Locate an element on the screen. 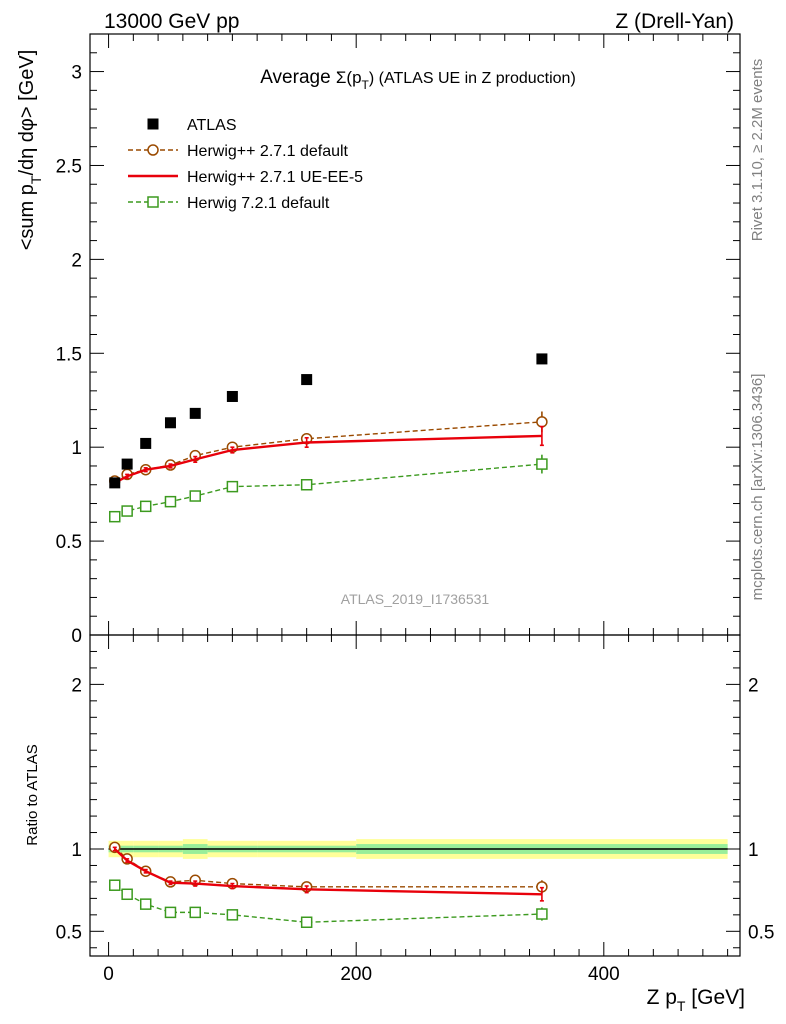 This screenshot has width=786, height=1024. x-tick-label: 400 is located at coordinates (604, 974).